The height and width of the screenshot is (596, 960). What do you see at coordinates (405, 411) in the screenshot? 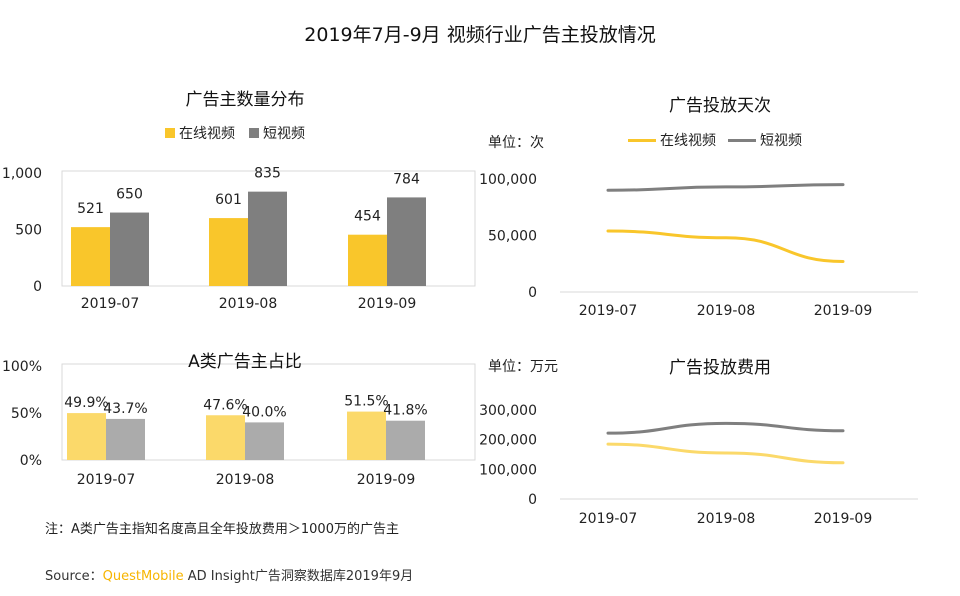
I see `data-label: 41.8%` at bounding box center [405, 411].